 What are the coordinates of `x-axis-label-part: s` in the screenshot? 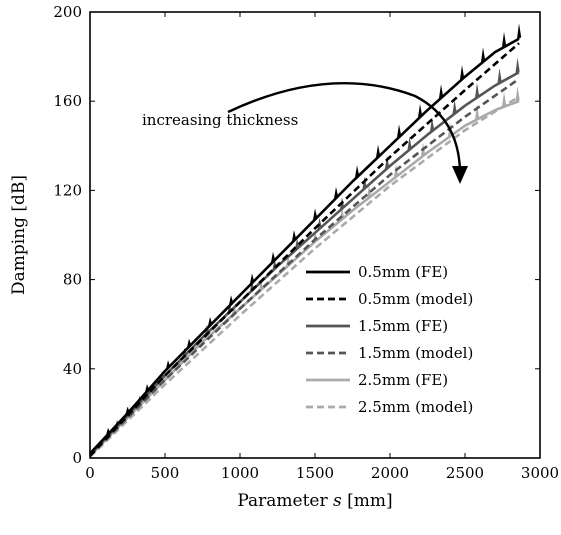 It's located at (337, 501).